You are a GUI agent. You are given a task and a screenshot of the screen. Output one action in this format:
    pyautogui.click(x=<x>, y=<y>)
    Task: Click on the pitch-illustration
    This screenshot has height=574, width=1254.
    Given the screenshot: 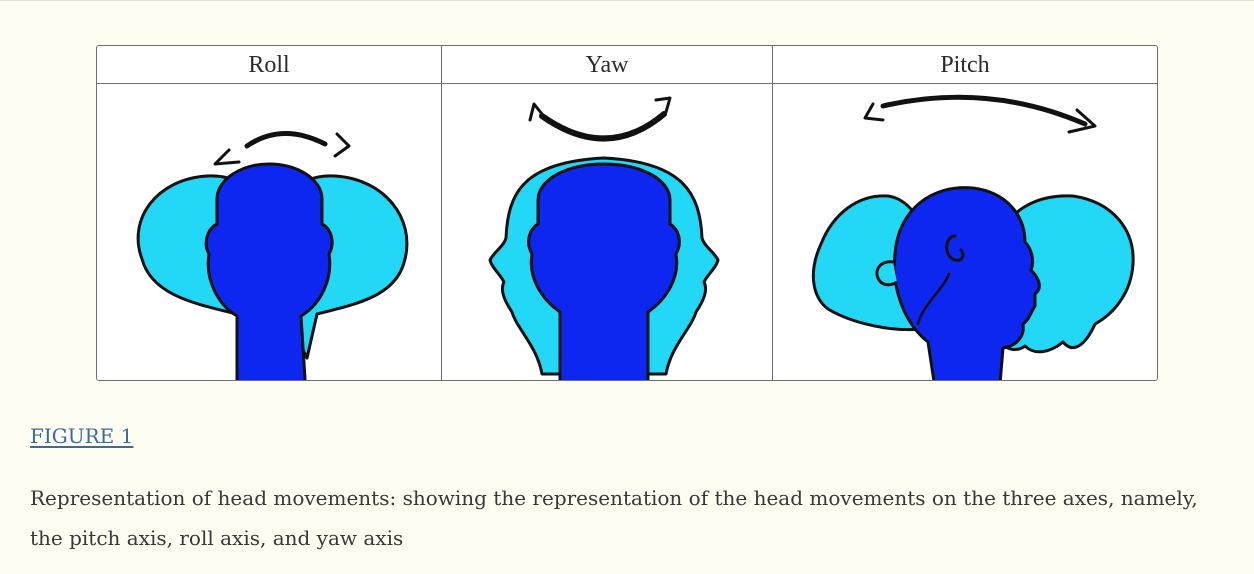 What is the action you would take?
    pyautogui.click(x=973, y=237)
    